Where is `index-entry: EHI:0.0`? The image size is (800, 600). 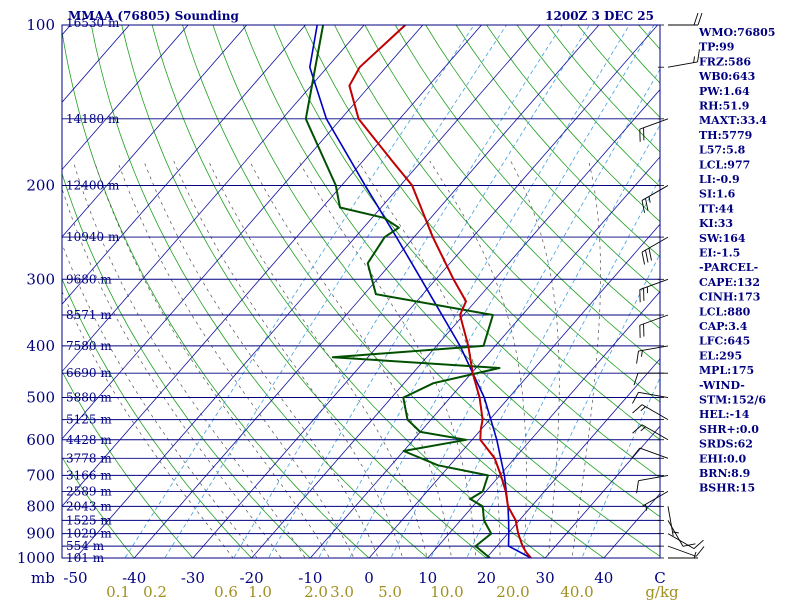
index-entry: EHI:0.0 is located at coordinates (722, 458).